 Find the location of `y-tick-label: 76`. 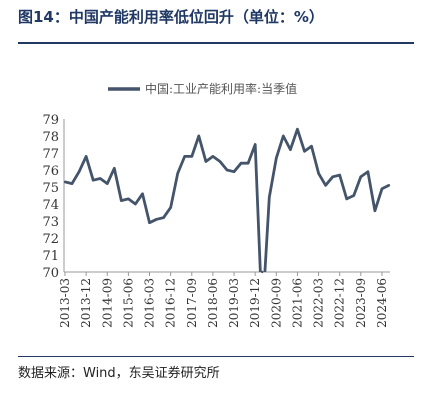

y-tick-label: 76 is located at coordinates (50, 171).